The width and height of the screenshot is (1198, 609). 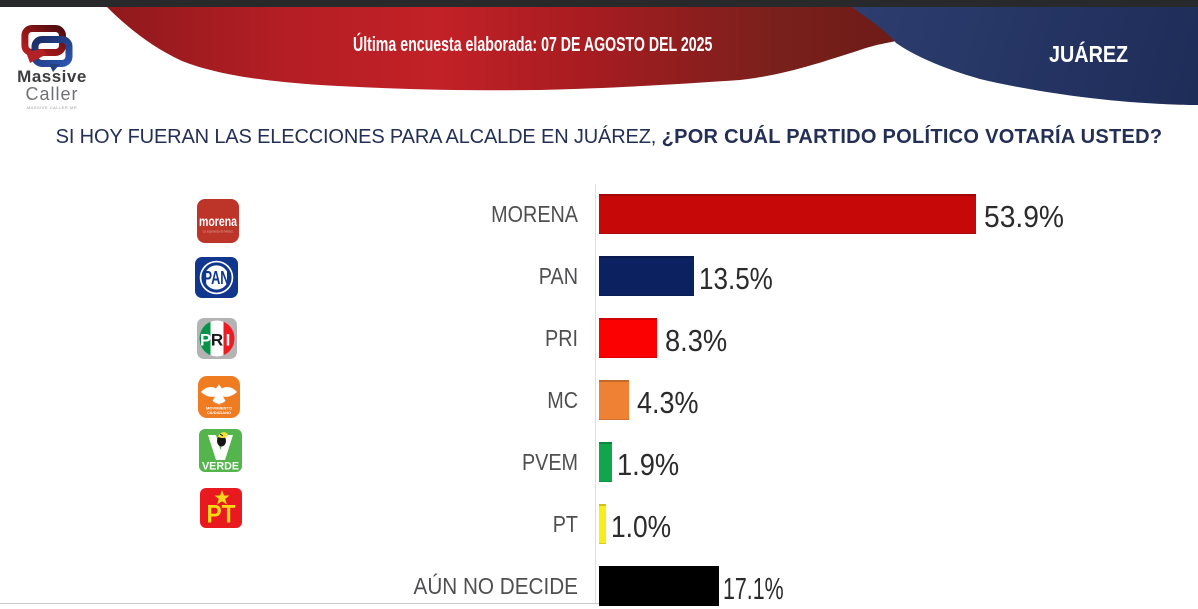 What do you see at coordinates (221, 515) in the screenshot?
I see `svg-text: PT` at bounding box center [221, 515].